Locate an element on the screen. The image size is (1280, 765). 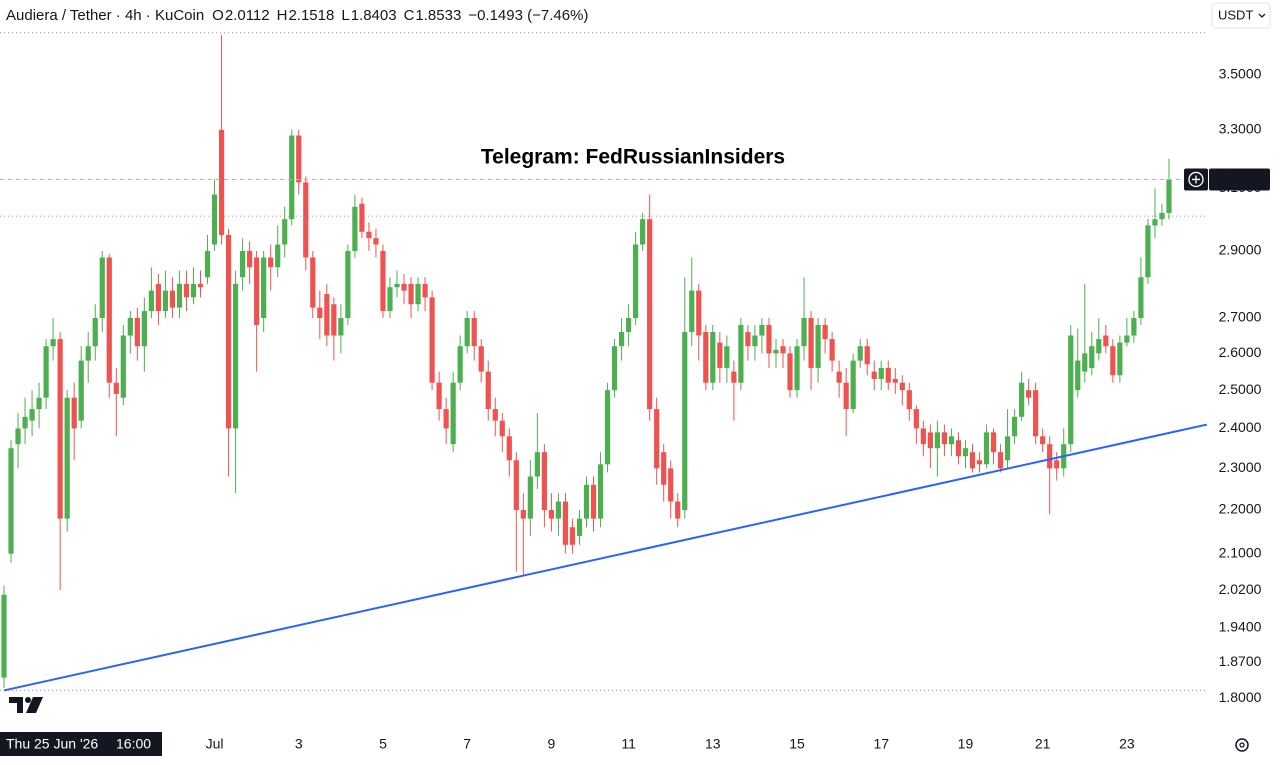
add-alert-icon is located at coordinates (1196, 179).